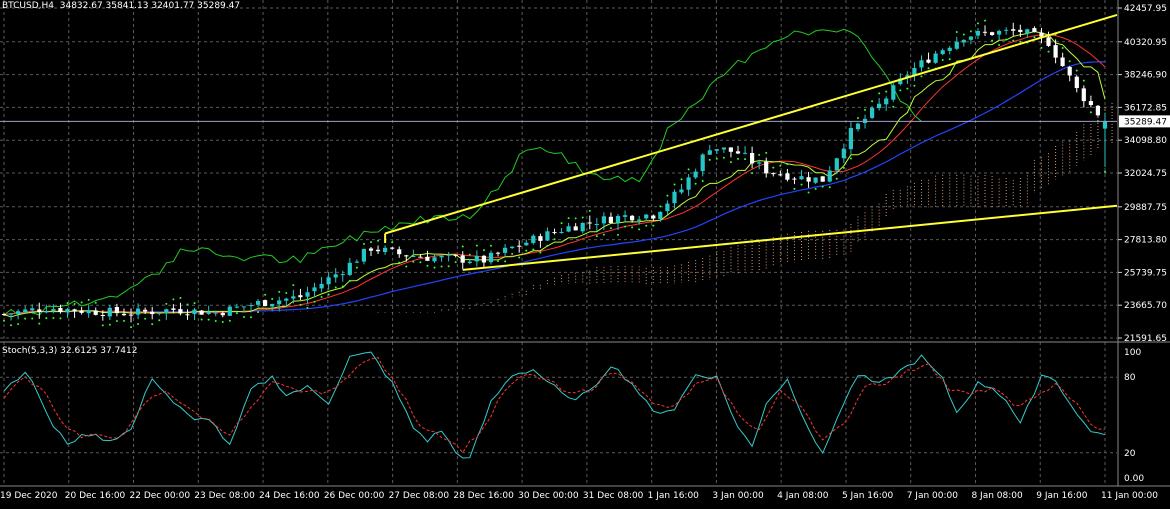 The width and height of the screenshot is (1170, 509). Describe the element at coordinates (803, 496) in the screenshot. I see `time-tick-label: 4 Jan 08:00` at that location.